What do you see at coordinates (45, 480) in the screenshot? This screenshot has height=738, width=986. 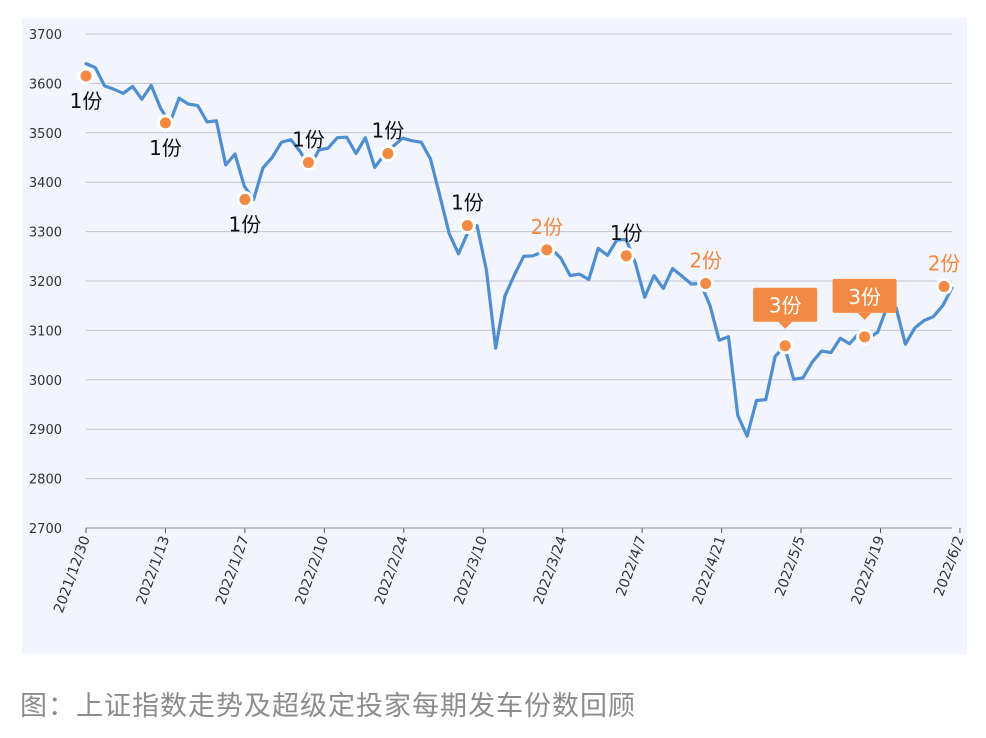 I see `y-tick-label: 2800` at bounding box center [45, 480].